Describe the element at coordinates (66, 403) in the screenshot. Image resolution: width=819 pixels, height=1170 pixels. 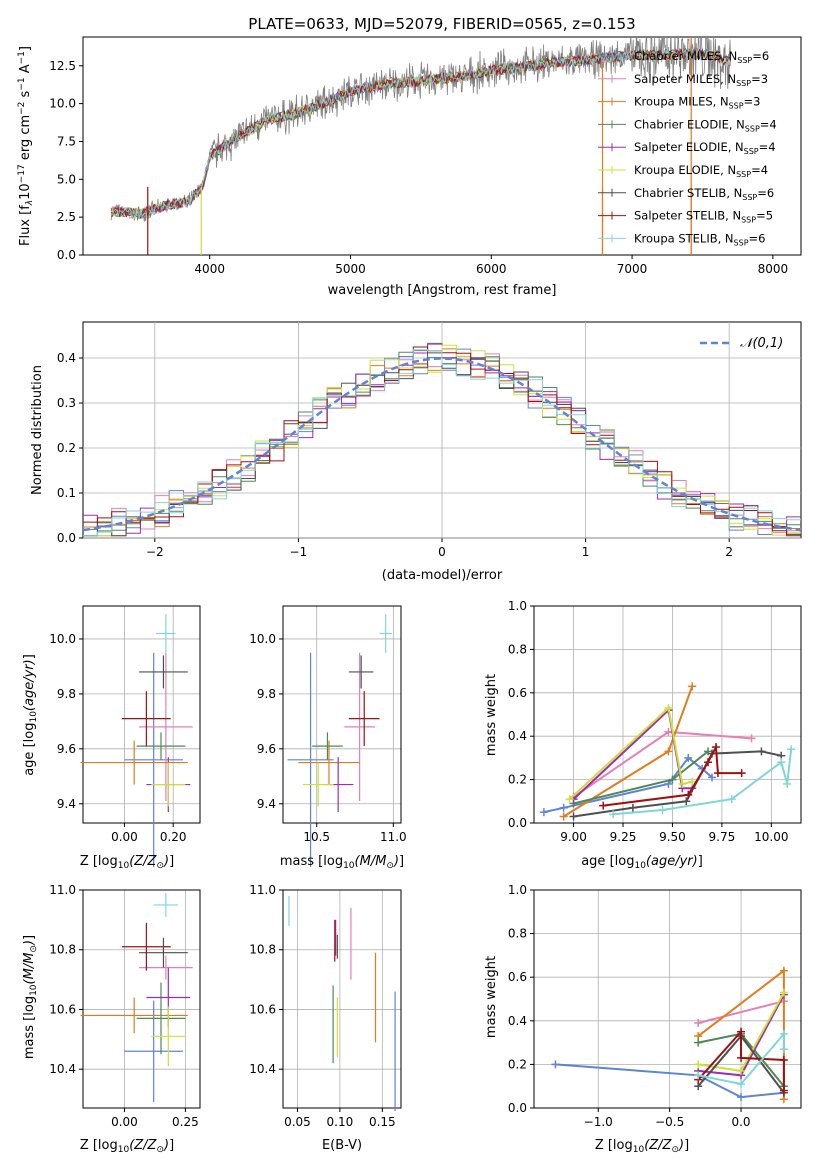
I see `y-tick-label: 0.3` at that location.